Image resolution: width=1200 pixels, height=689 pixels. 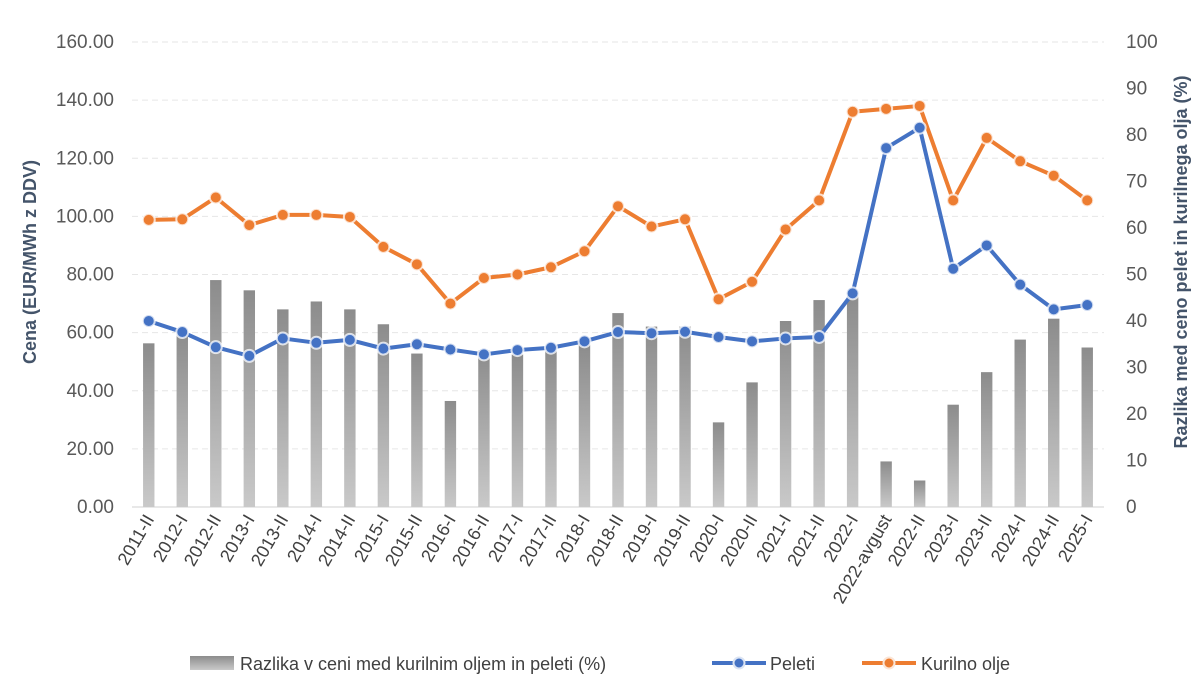 I want to click on y-tick-label-right: 90, so click(x=1136, y=89).